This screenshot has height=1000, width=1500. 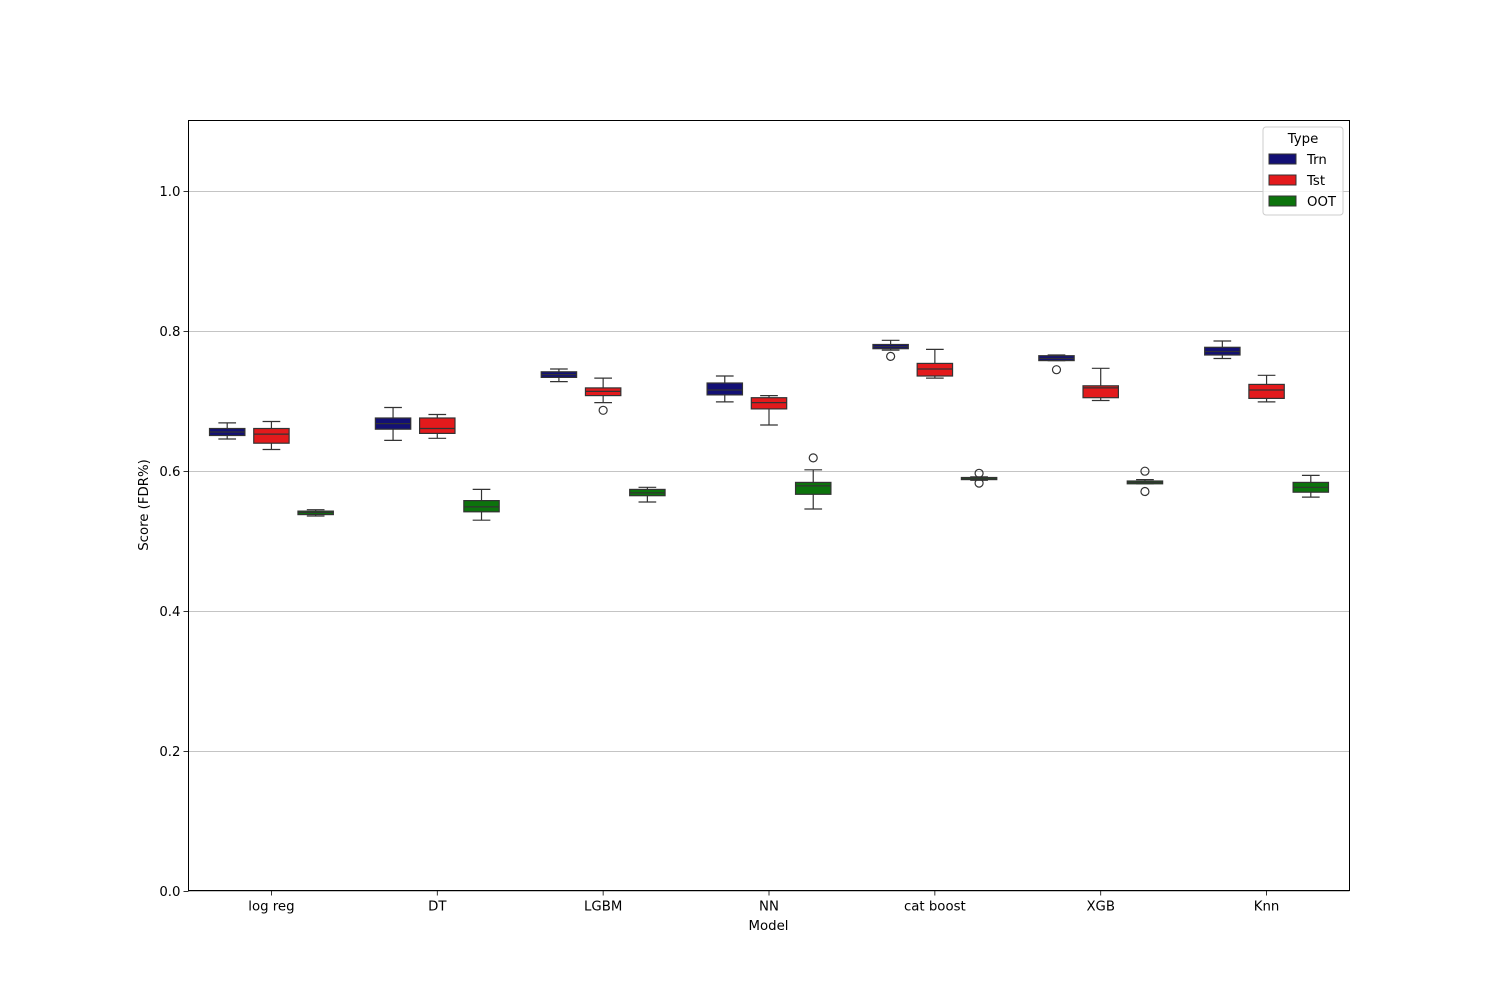 I want to click on x-axis: log reg DT LGBM NN cat boost XGB Knn, so click(x=764, y=902).